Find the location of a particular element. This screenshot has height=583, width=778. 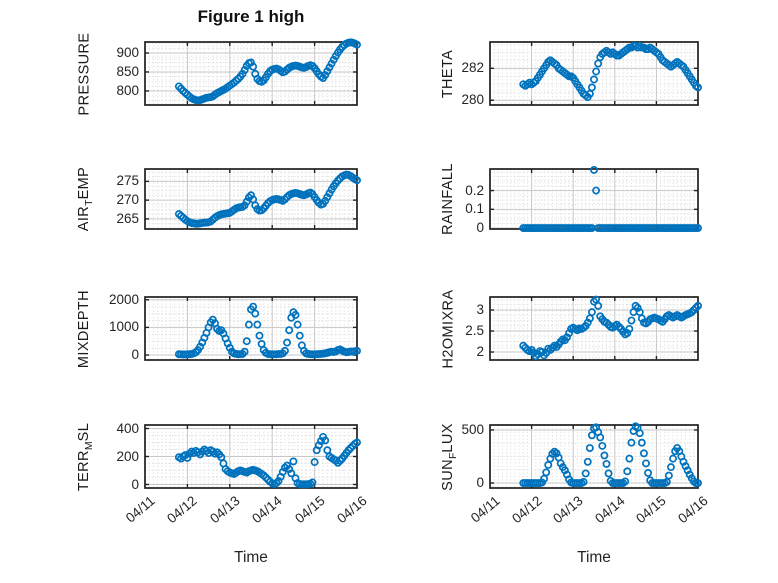

subplot-mixdepth is located at coordinates (252, 328).